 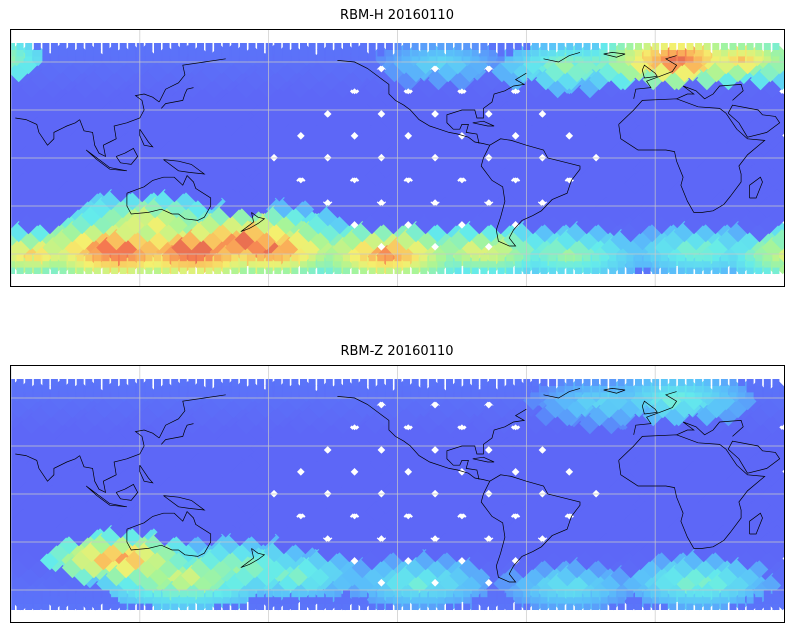 I want to click on swath-cell, so click(x=777, y=151).